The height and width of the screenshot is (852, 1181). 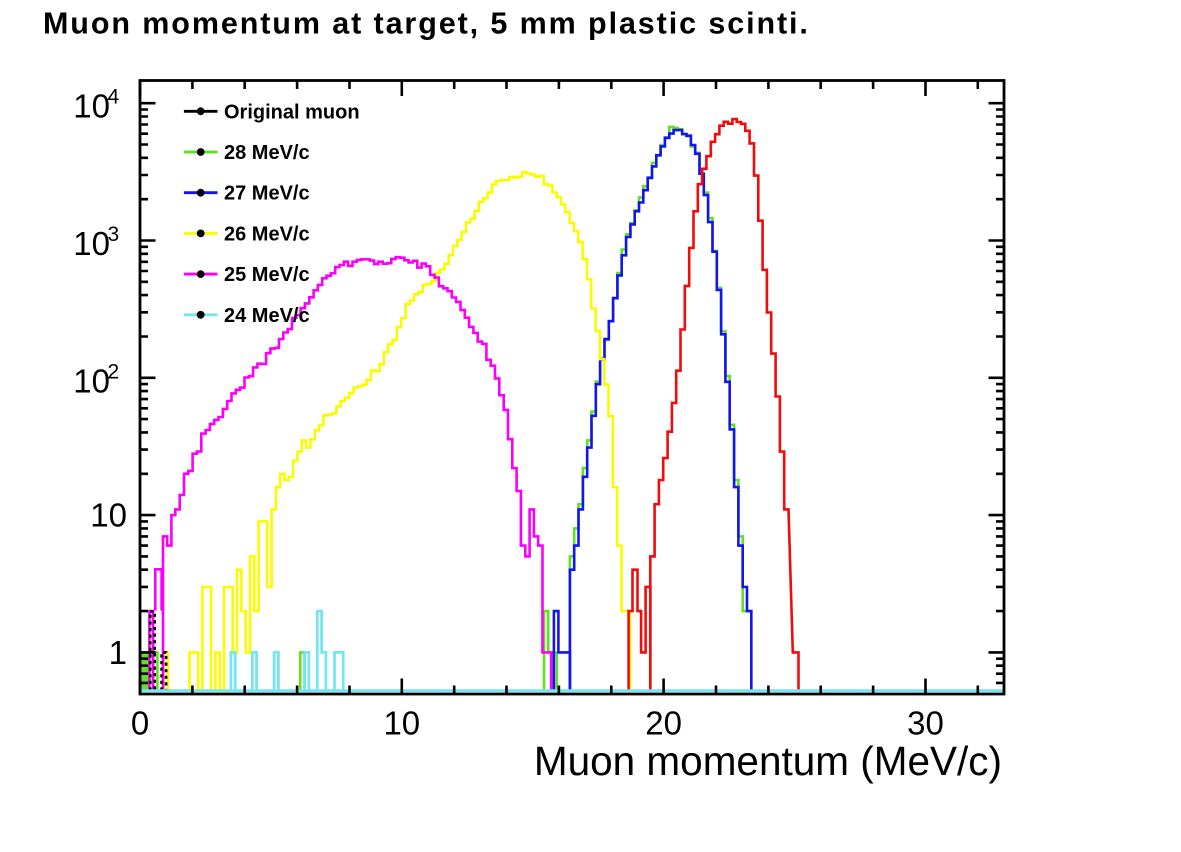 I want to click on svg-text: 20, so click(x=663, y=723).